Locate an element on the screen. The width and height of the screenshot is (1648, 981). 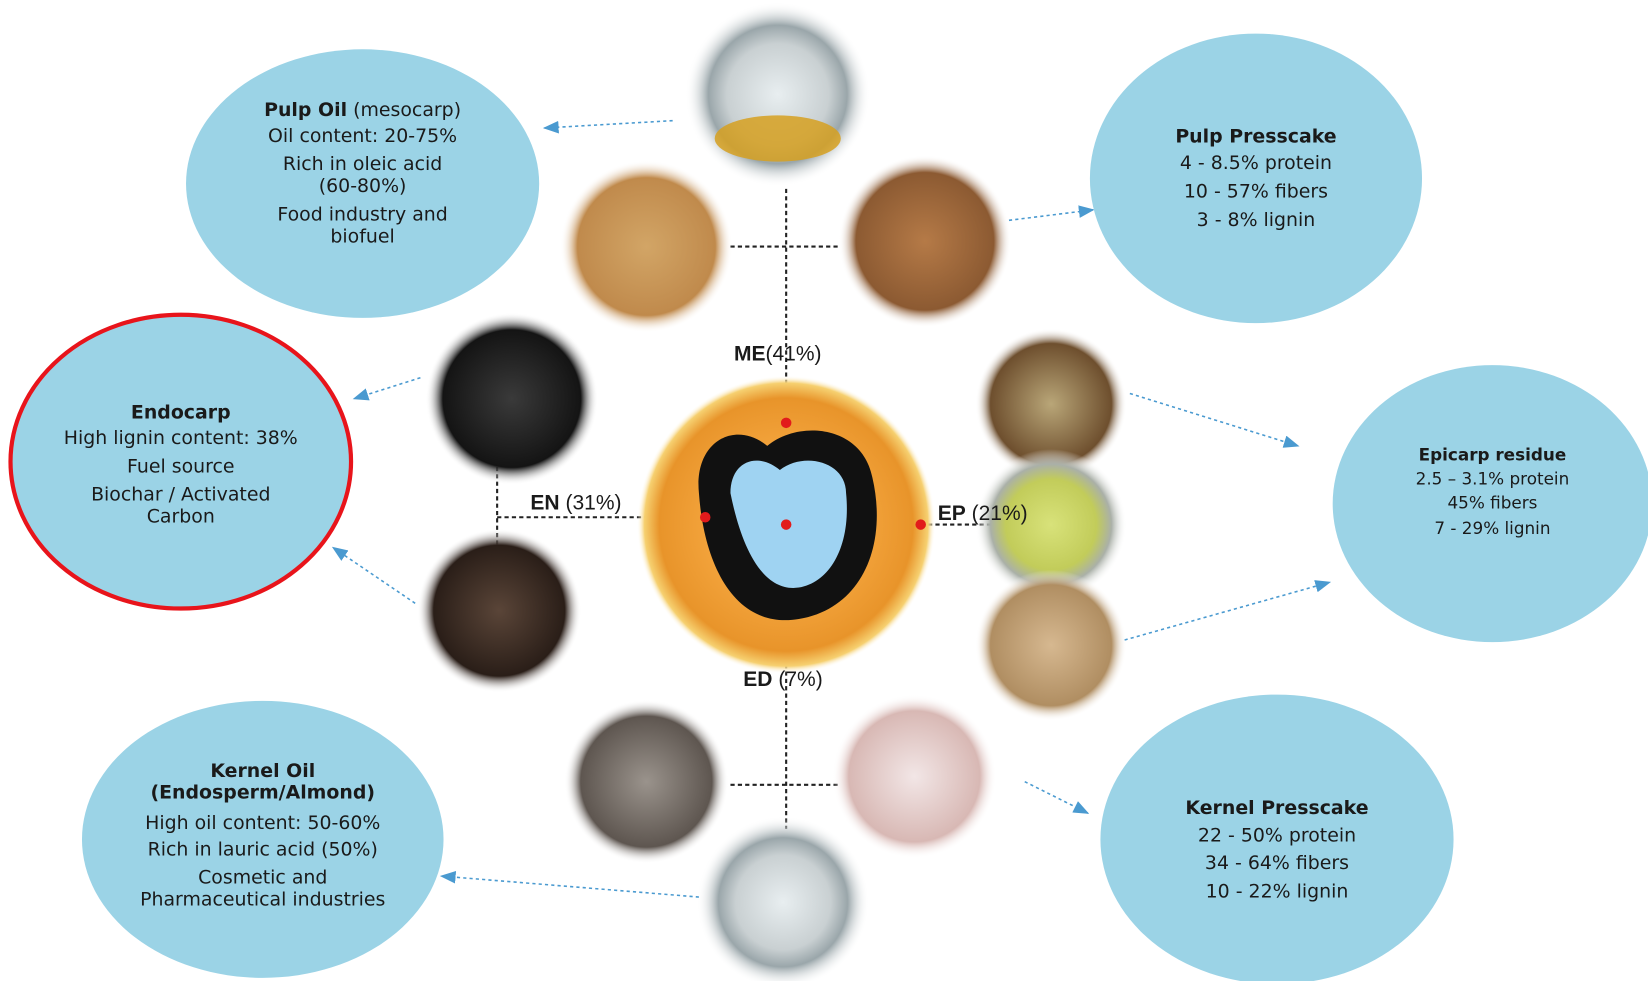
part-share: (31%) is located at coordinates (593, 502).